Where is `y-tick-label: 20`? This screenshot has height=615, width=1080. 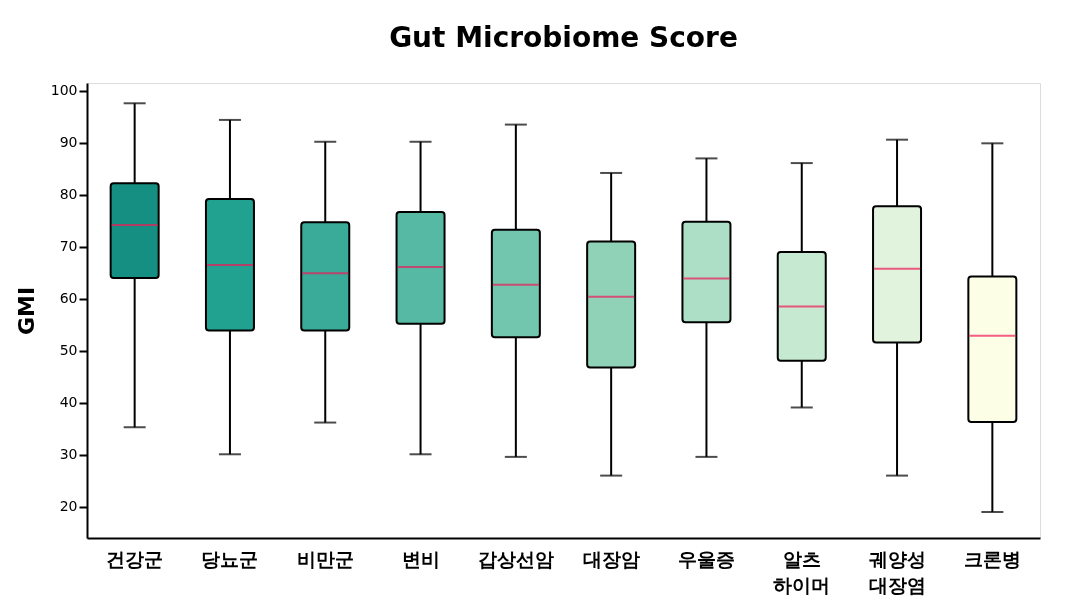
y-tick-label: 20 is located at coordinates (68, 506).